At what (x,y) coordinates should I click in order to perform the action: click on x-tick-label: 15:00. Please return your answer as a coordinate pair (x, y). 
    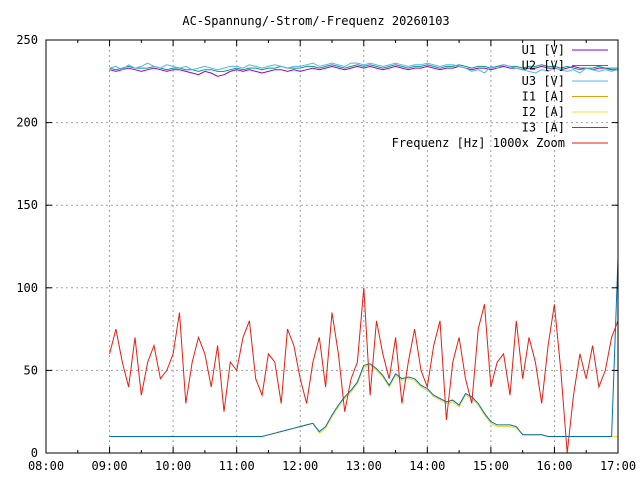
    Looking at the image, I should click on (491, 466).